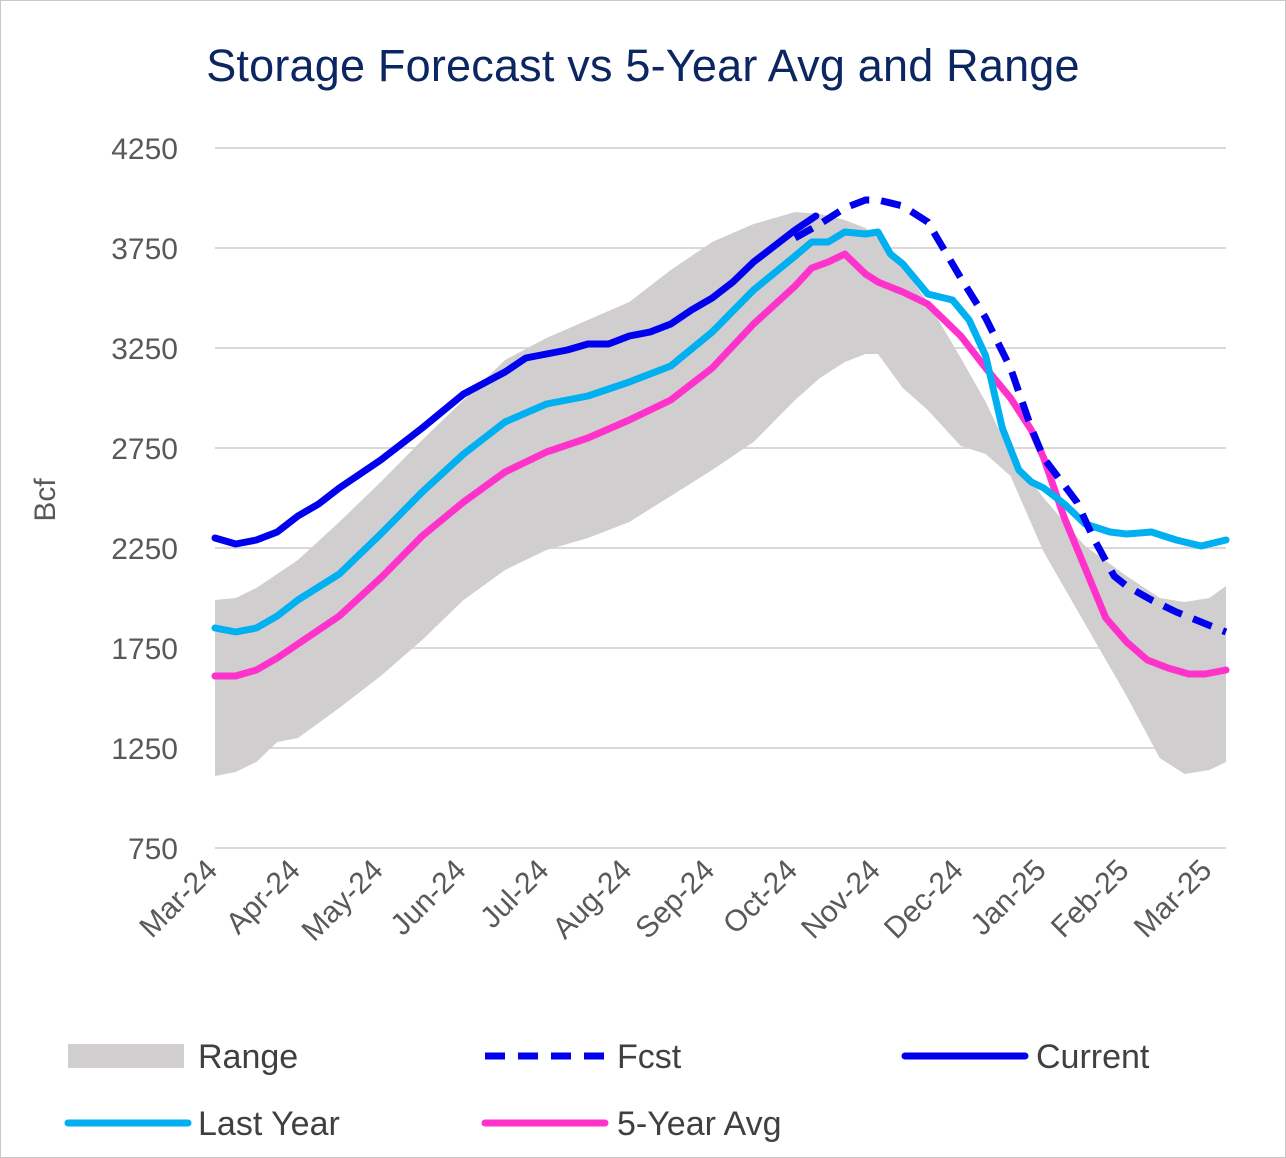  Describe the element at coordinates (1010, 416) in the screenshot. I see `series-line-fcst` at that location.